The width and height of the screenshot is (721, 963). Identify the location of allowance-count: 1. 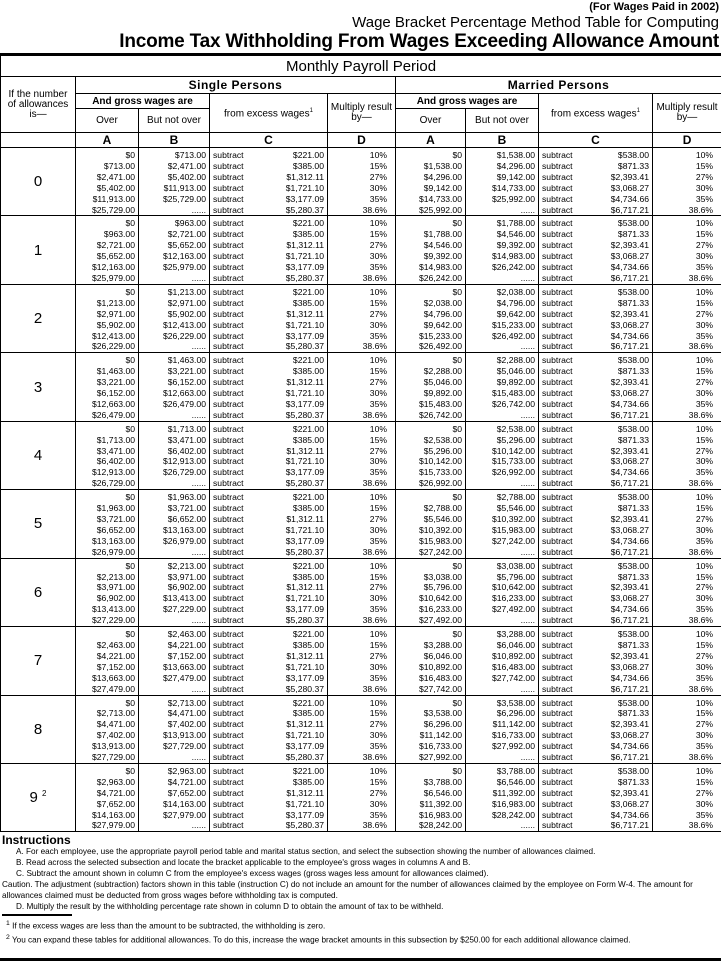
(38, 250).